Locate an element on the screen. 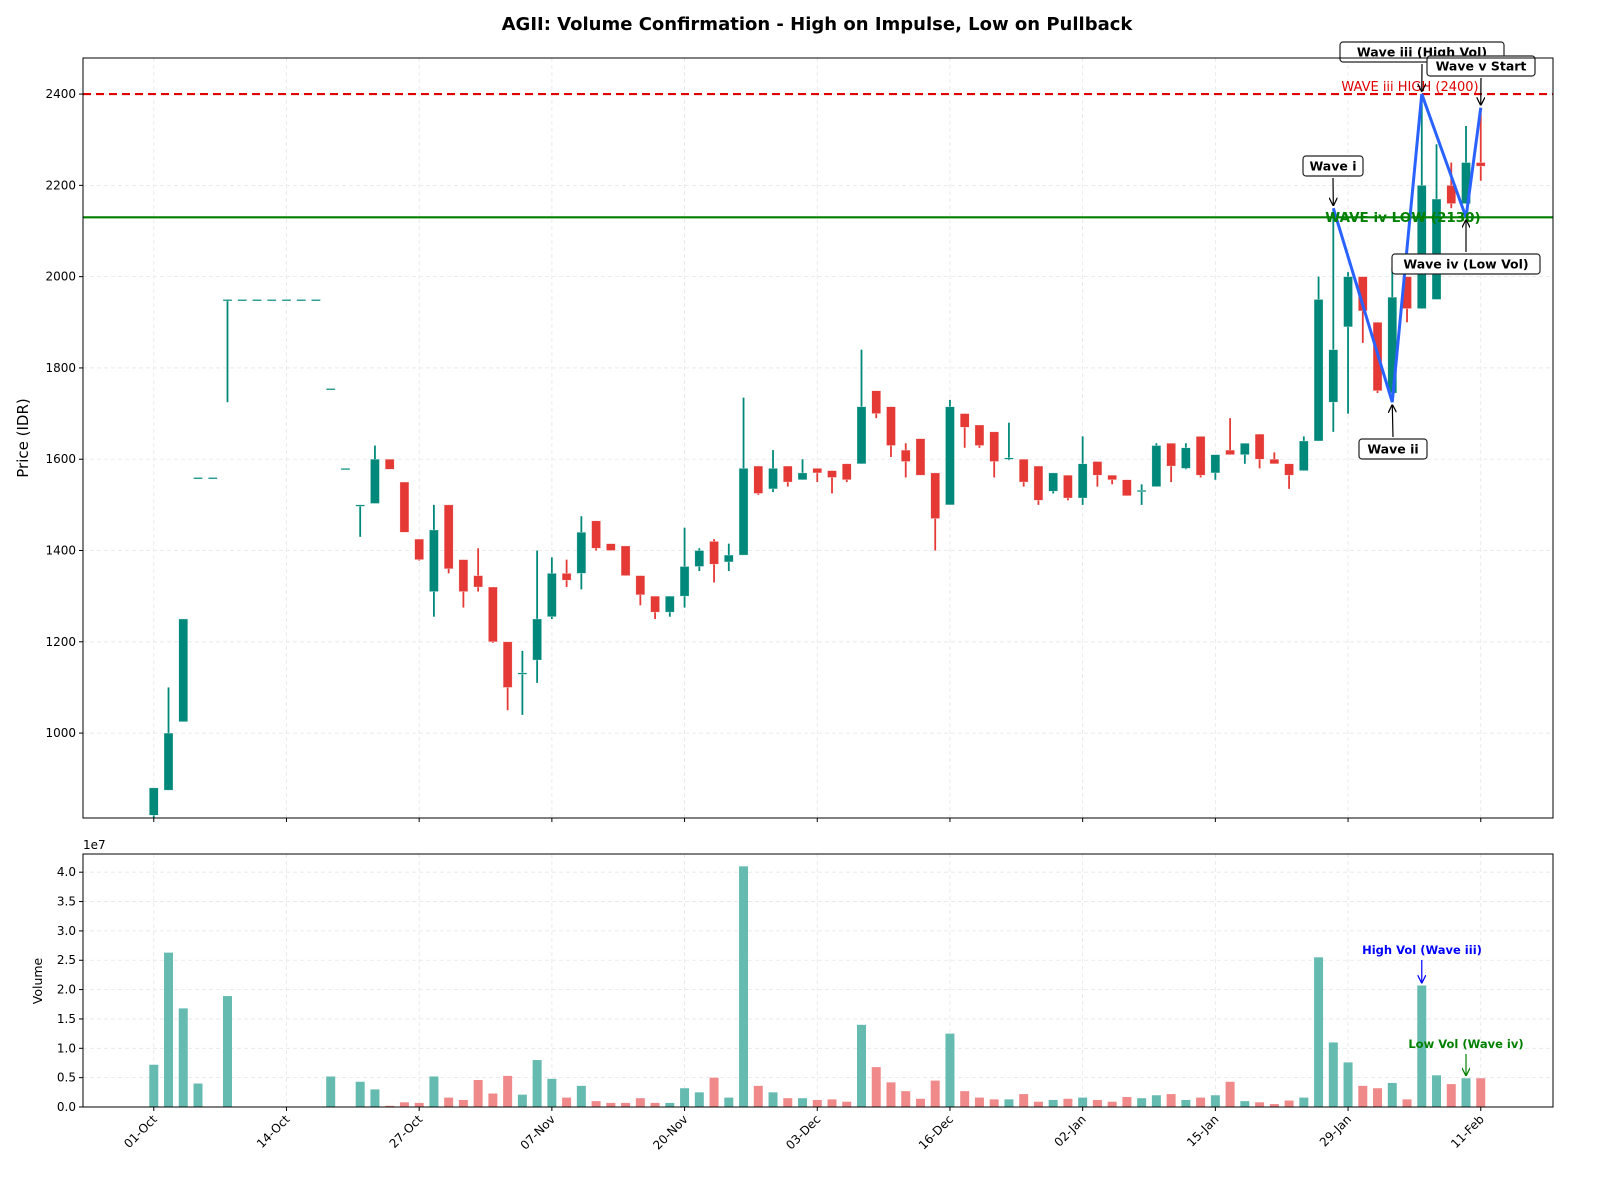  x-tick-label: 01-Oct is located at coordinates (140, 1131).